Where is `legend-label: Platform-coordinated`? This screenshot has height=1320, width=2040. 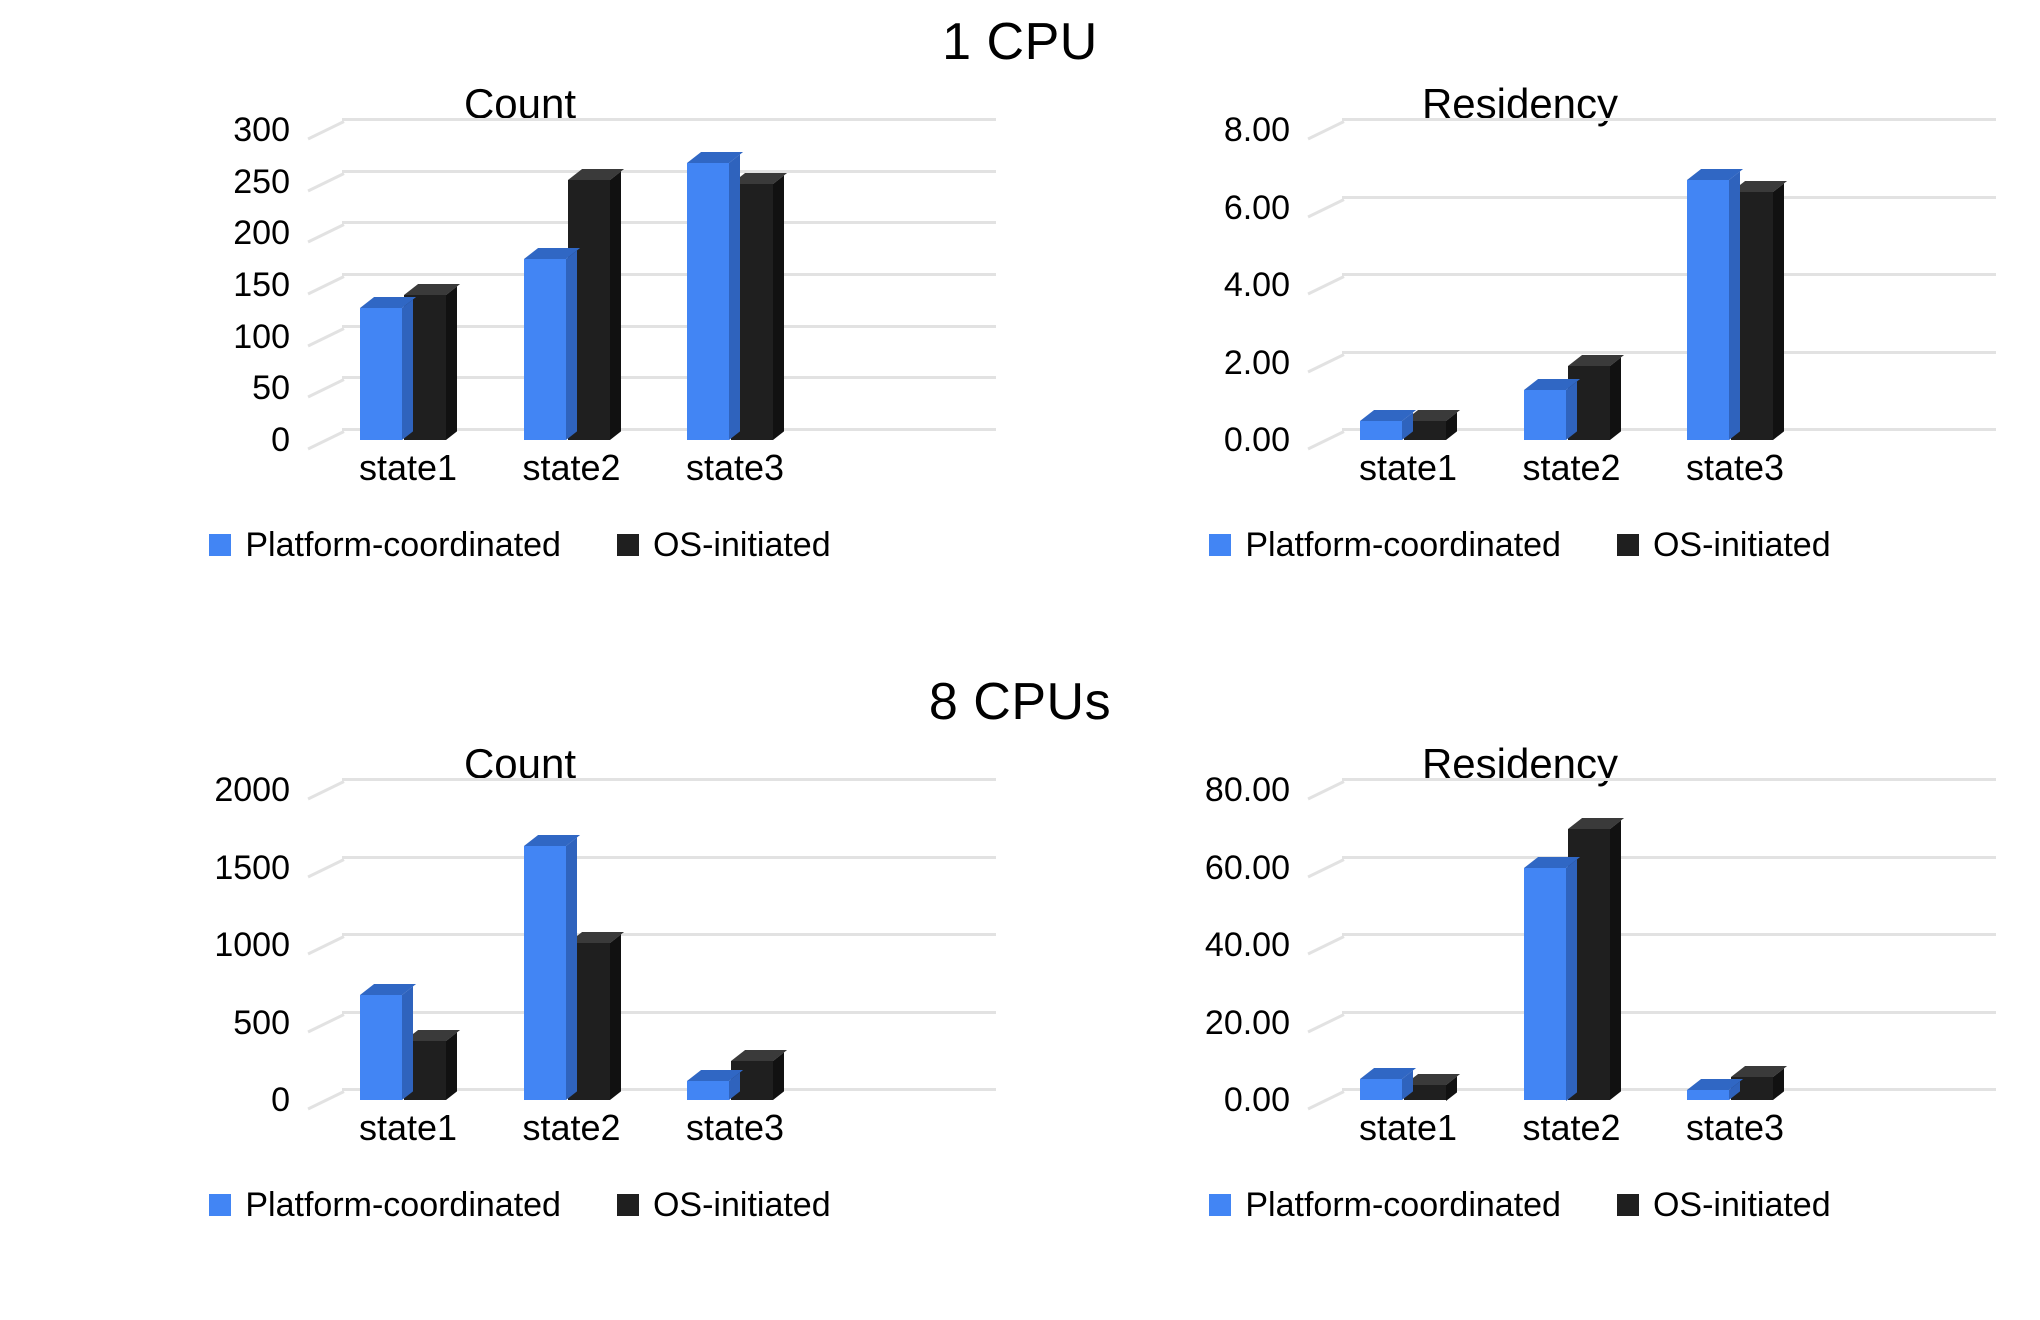
legend-label: Platform-coordinated is located at coordinates (1403, 545).